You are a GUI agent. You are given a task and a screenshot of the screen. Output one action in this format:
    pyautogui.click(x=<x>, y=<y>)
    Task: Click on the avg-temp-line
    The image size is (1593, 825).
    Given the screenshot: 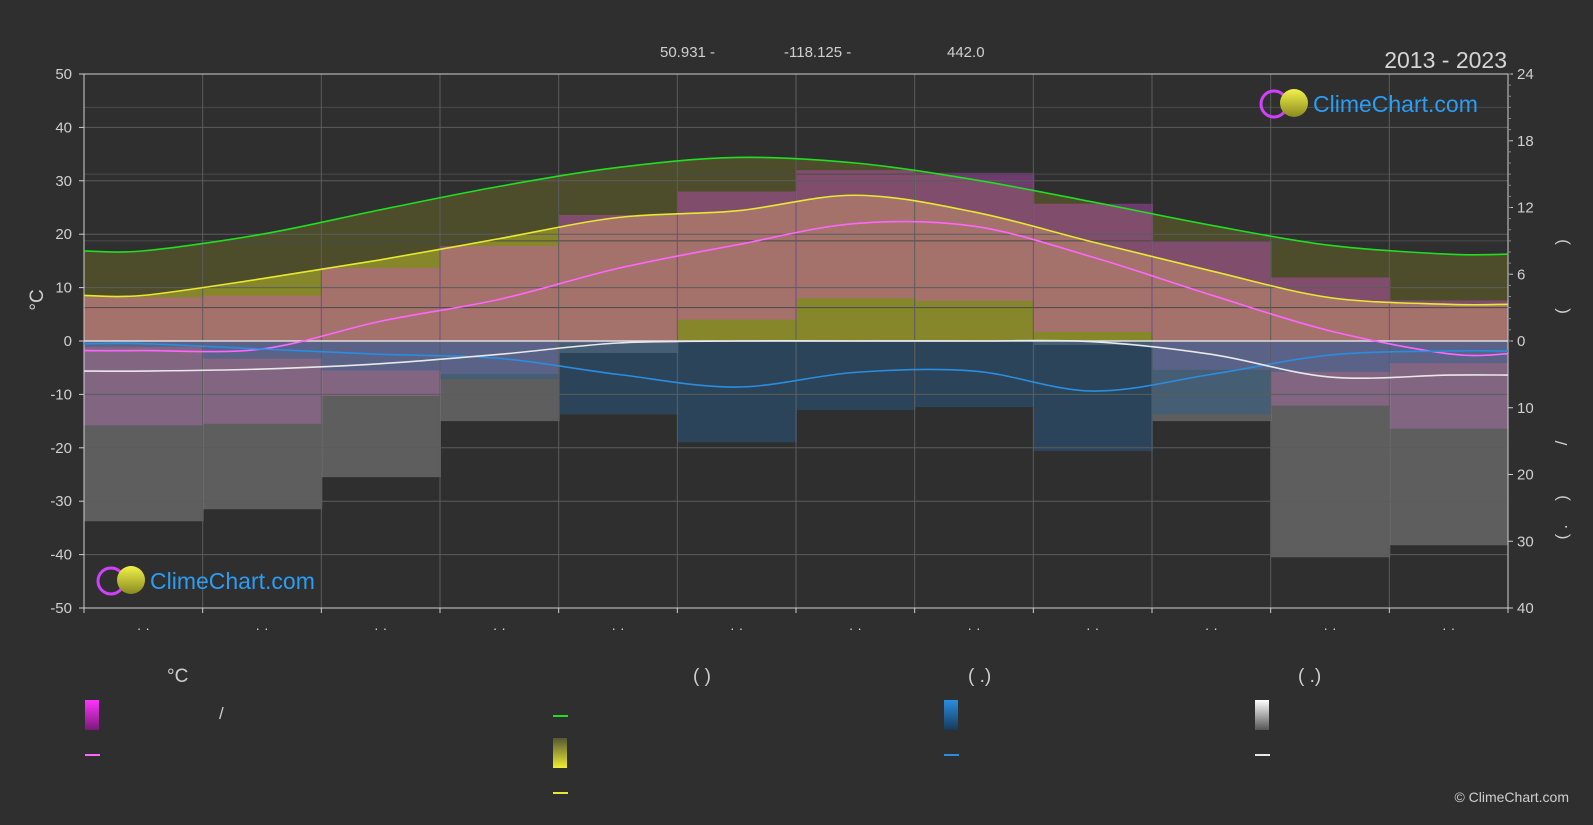 What is the action you would take?
    pyautogui.click(x=796, y=288)
    